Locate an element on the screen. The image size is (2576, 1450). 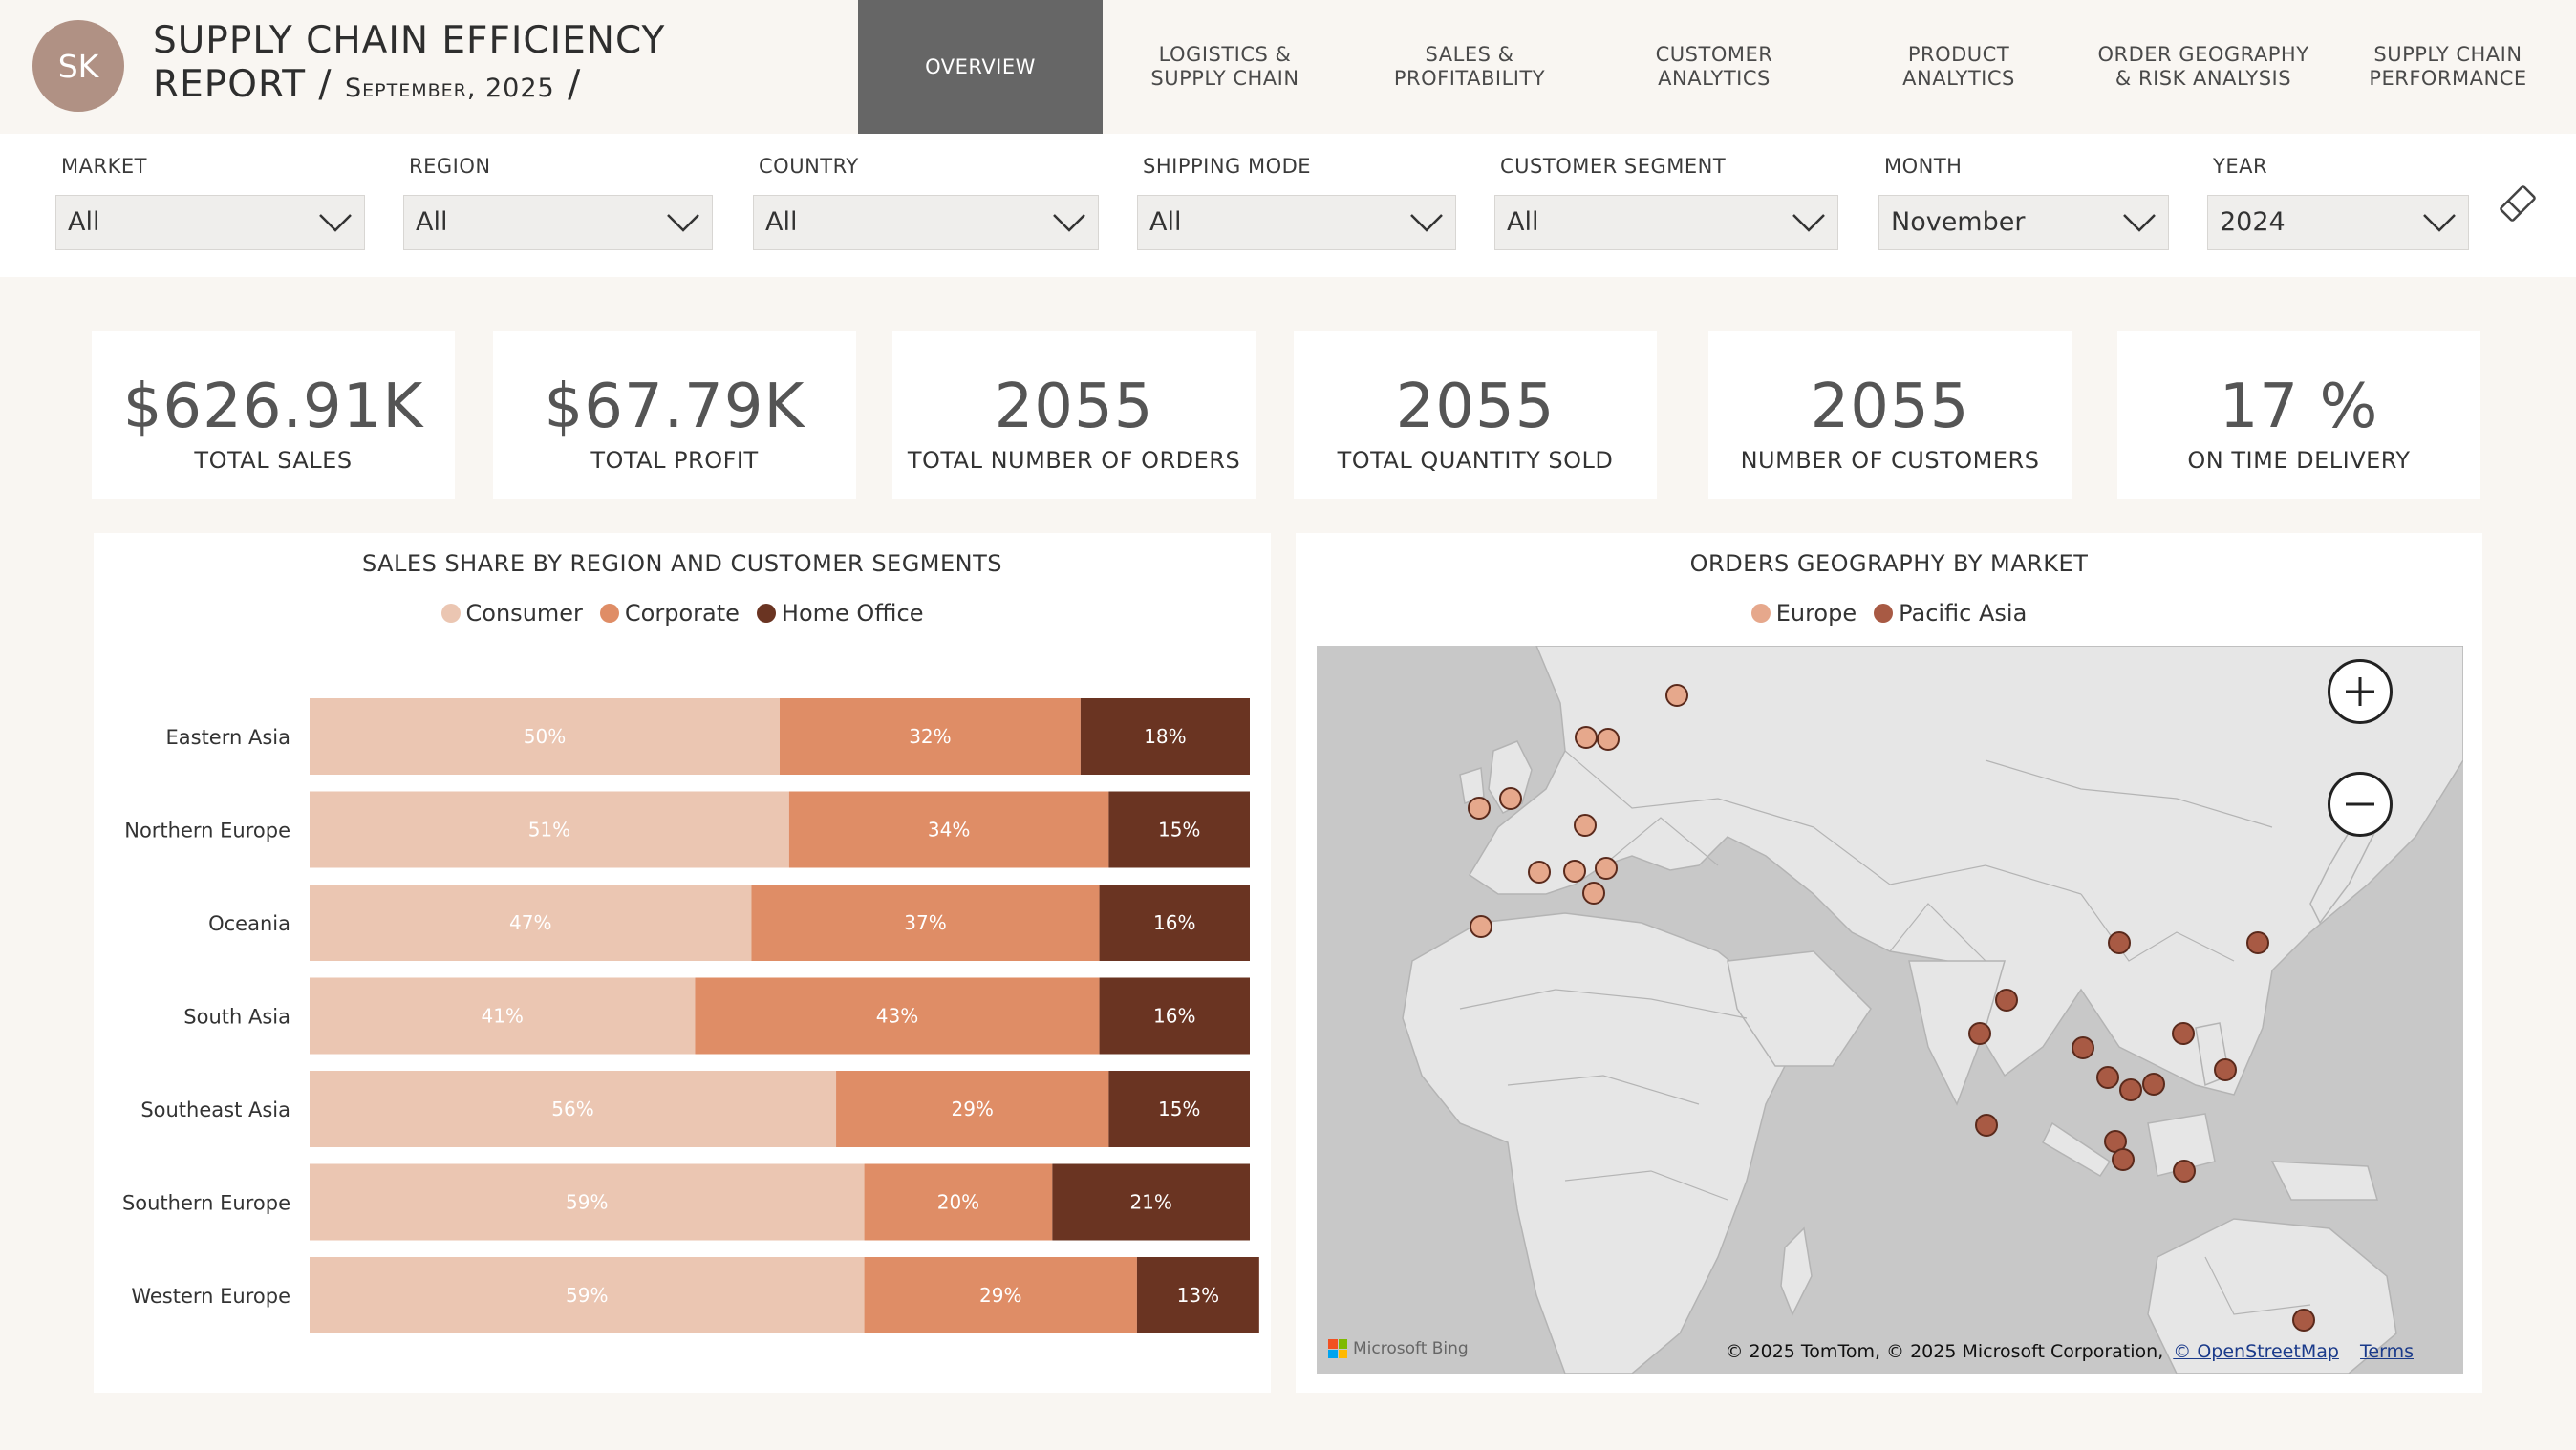
legend-item-europe: Europe is located at coordinates (1803, 613).